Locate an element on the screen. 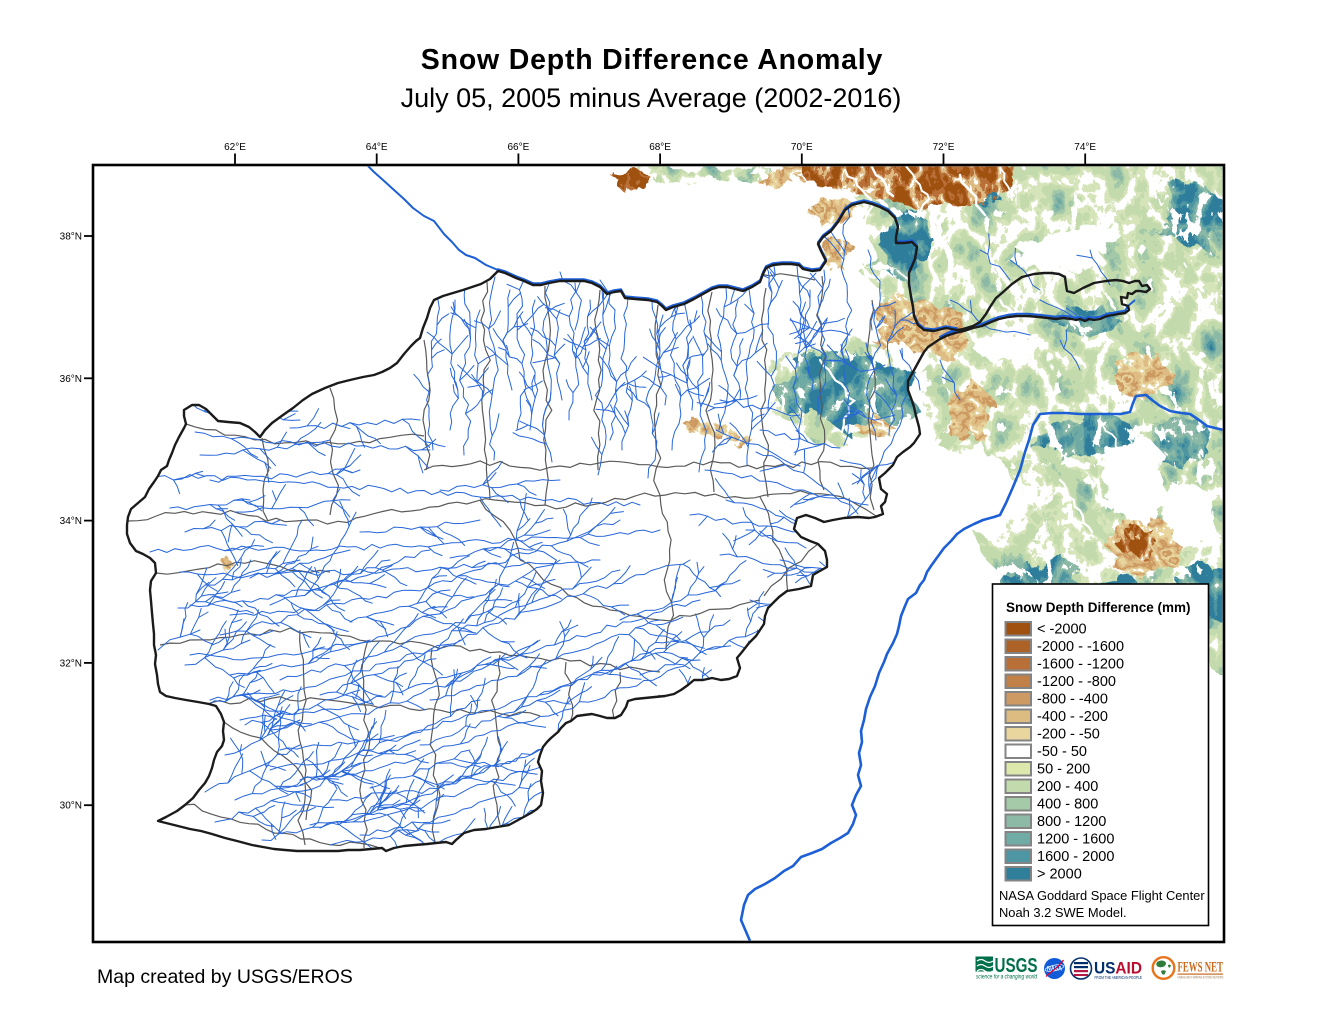 This screenshot has height=1025, width=1320. svg-text: 1600 - 2000 is located at coordinates (1075, 857).